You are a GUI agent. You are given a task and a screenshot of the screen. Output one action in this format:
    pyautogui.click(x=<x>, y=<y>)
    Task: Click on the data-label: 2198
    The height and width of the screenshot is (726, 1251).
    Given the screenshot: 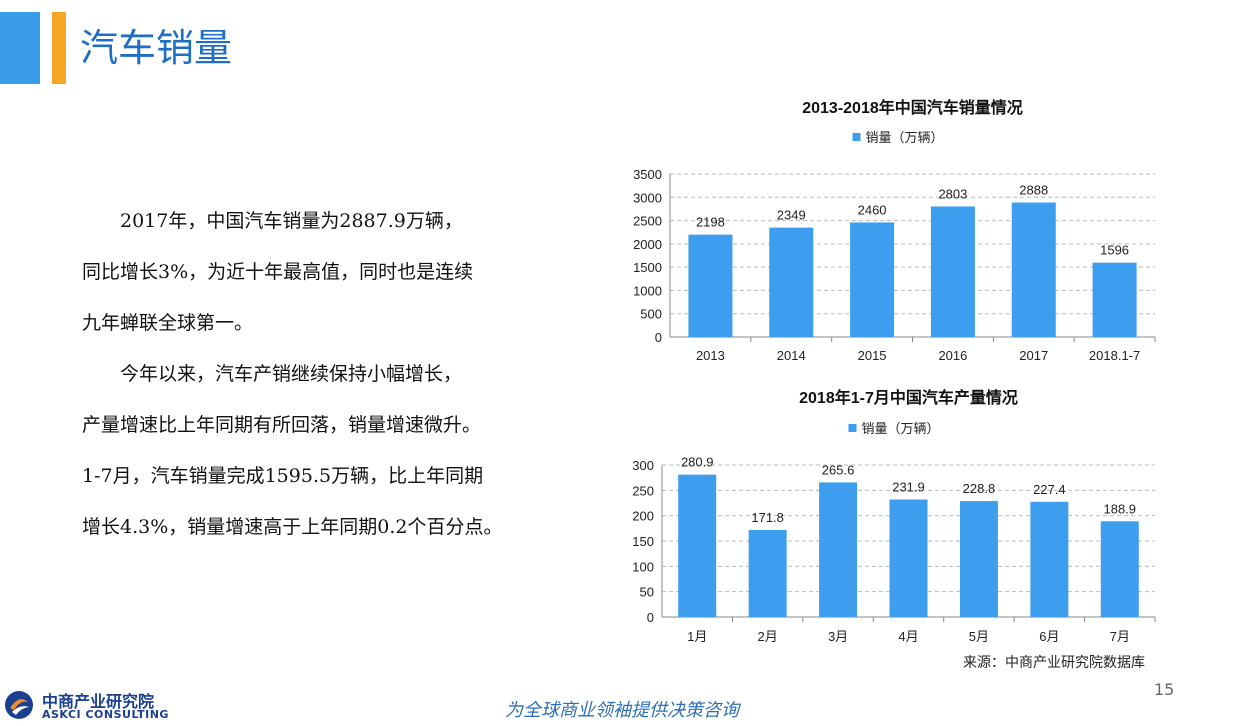 What is the action you would take?
    pyautogui.click(x=710, y=222)
    